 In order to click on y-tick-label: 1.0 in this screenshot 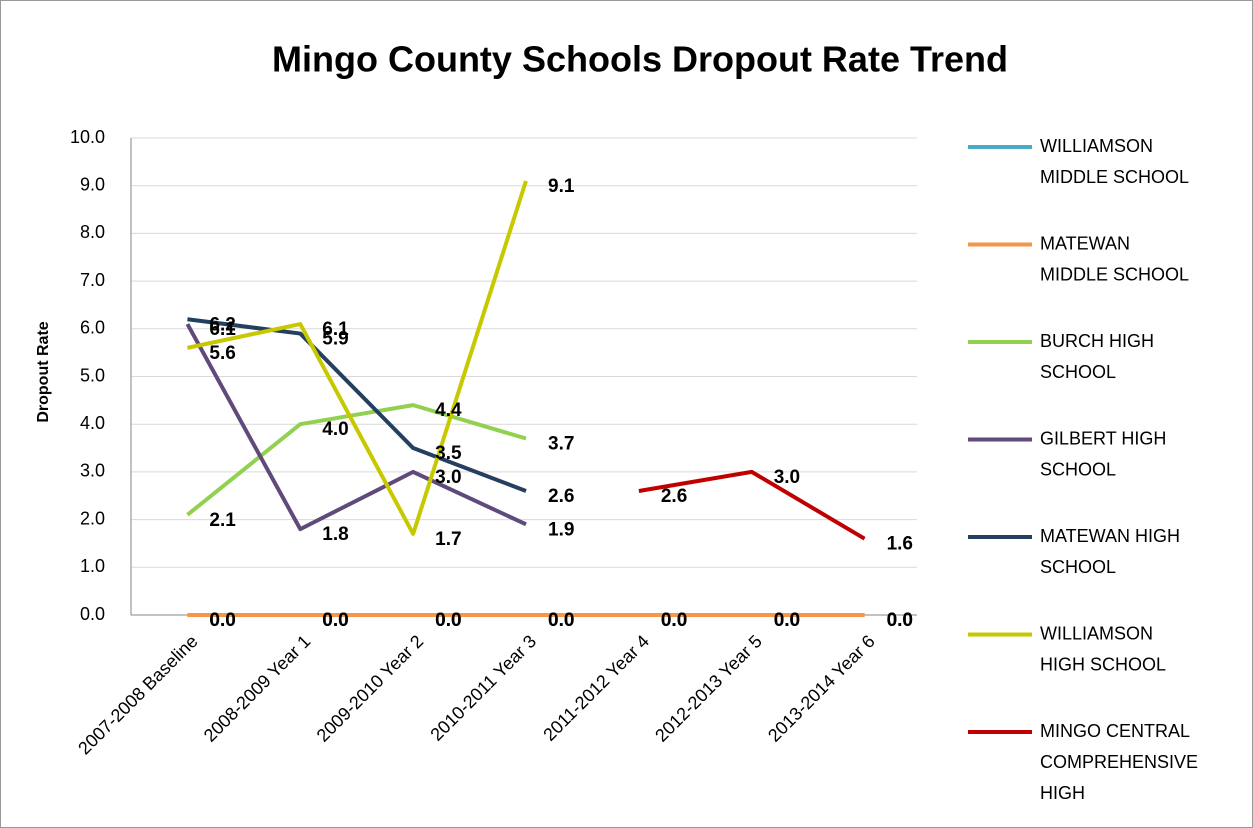, I will do `click(92, 566)`.